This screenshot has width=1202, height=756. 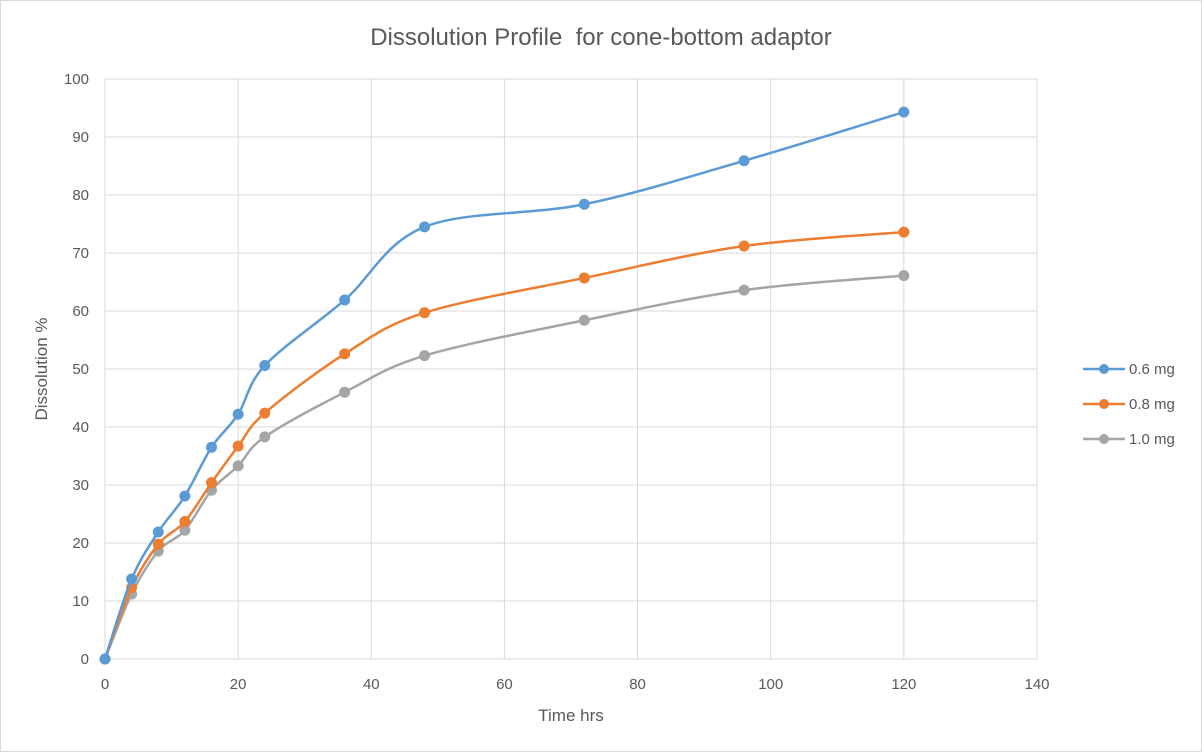 I want to click on x-tick-label: 100, so click(x=770, y=684).